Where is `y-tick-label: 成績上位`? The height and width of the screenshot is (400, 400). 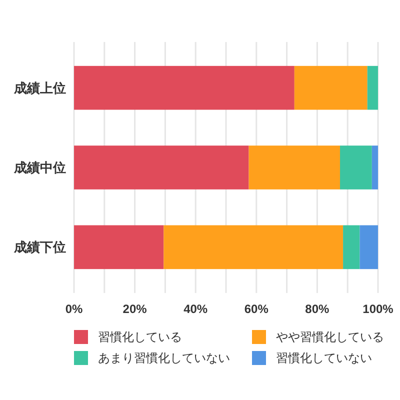
y-tick-label: 成績上位 is located at coordinates (39, 88).